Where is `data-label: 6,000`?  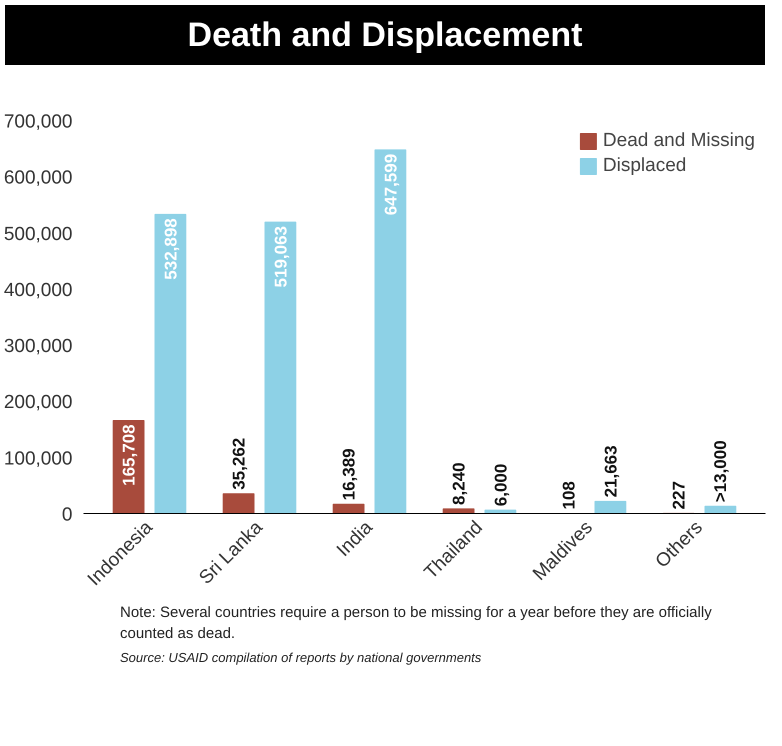
data-label: 6,000 is located at coordinates (500, 485).